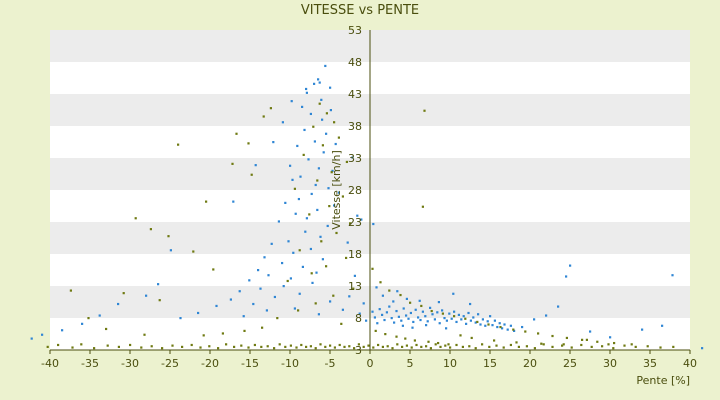 The height and width of the screenshot is (400, 720). Describe the element at coordinates (355, 126) in the screenshot. I see `y-tick-label: 38` at that location.